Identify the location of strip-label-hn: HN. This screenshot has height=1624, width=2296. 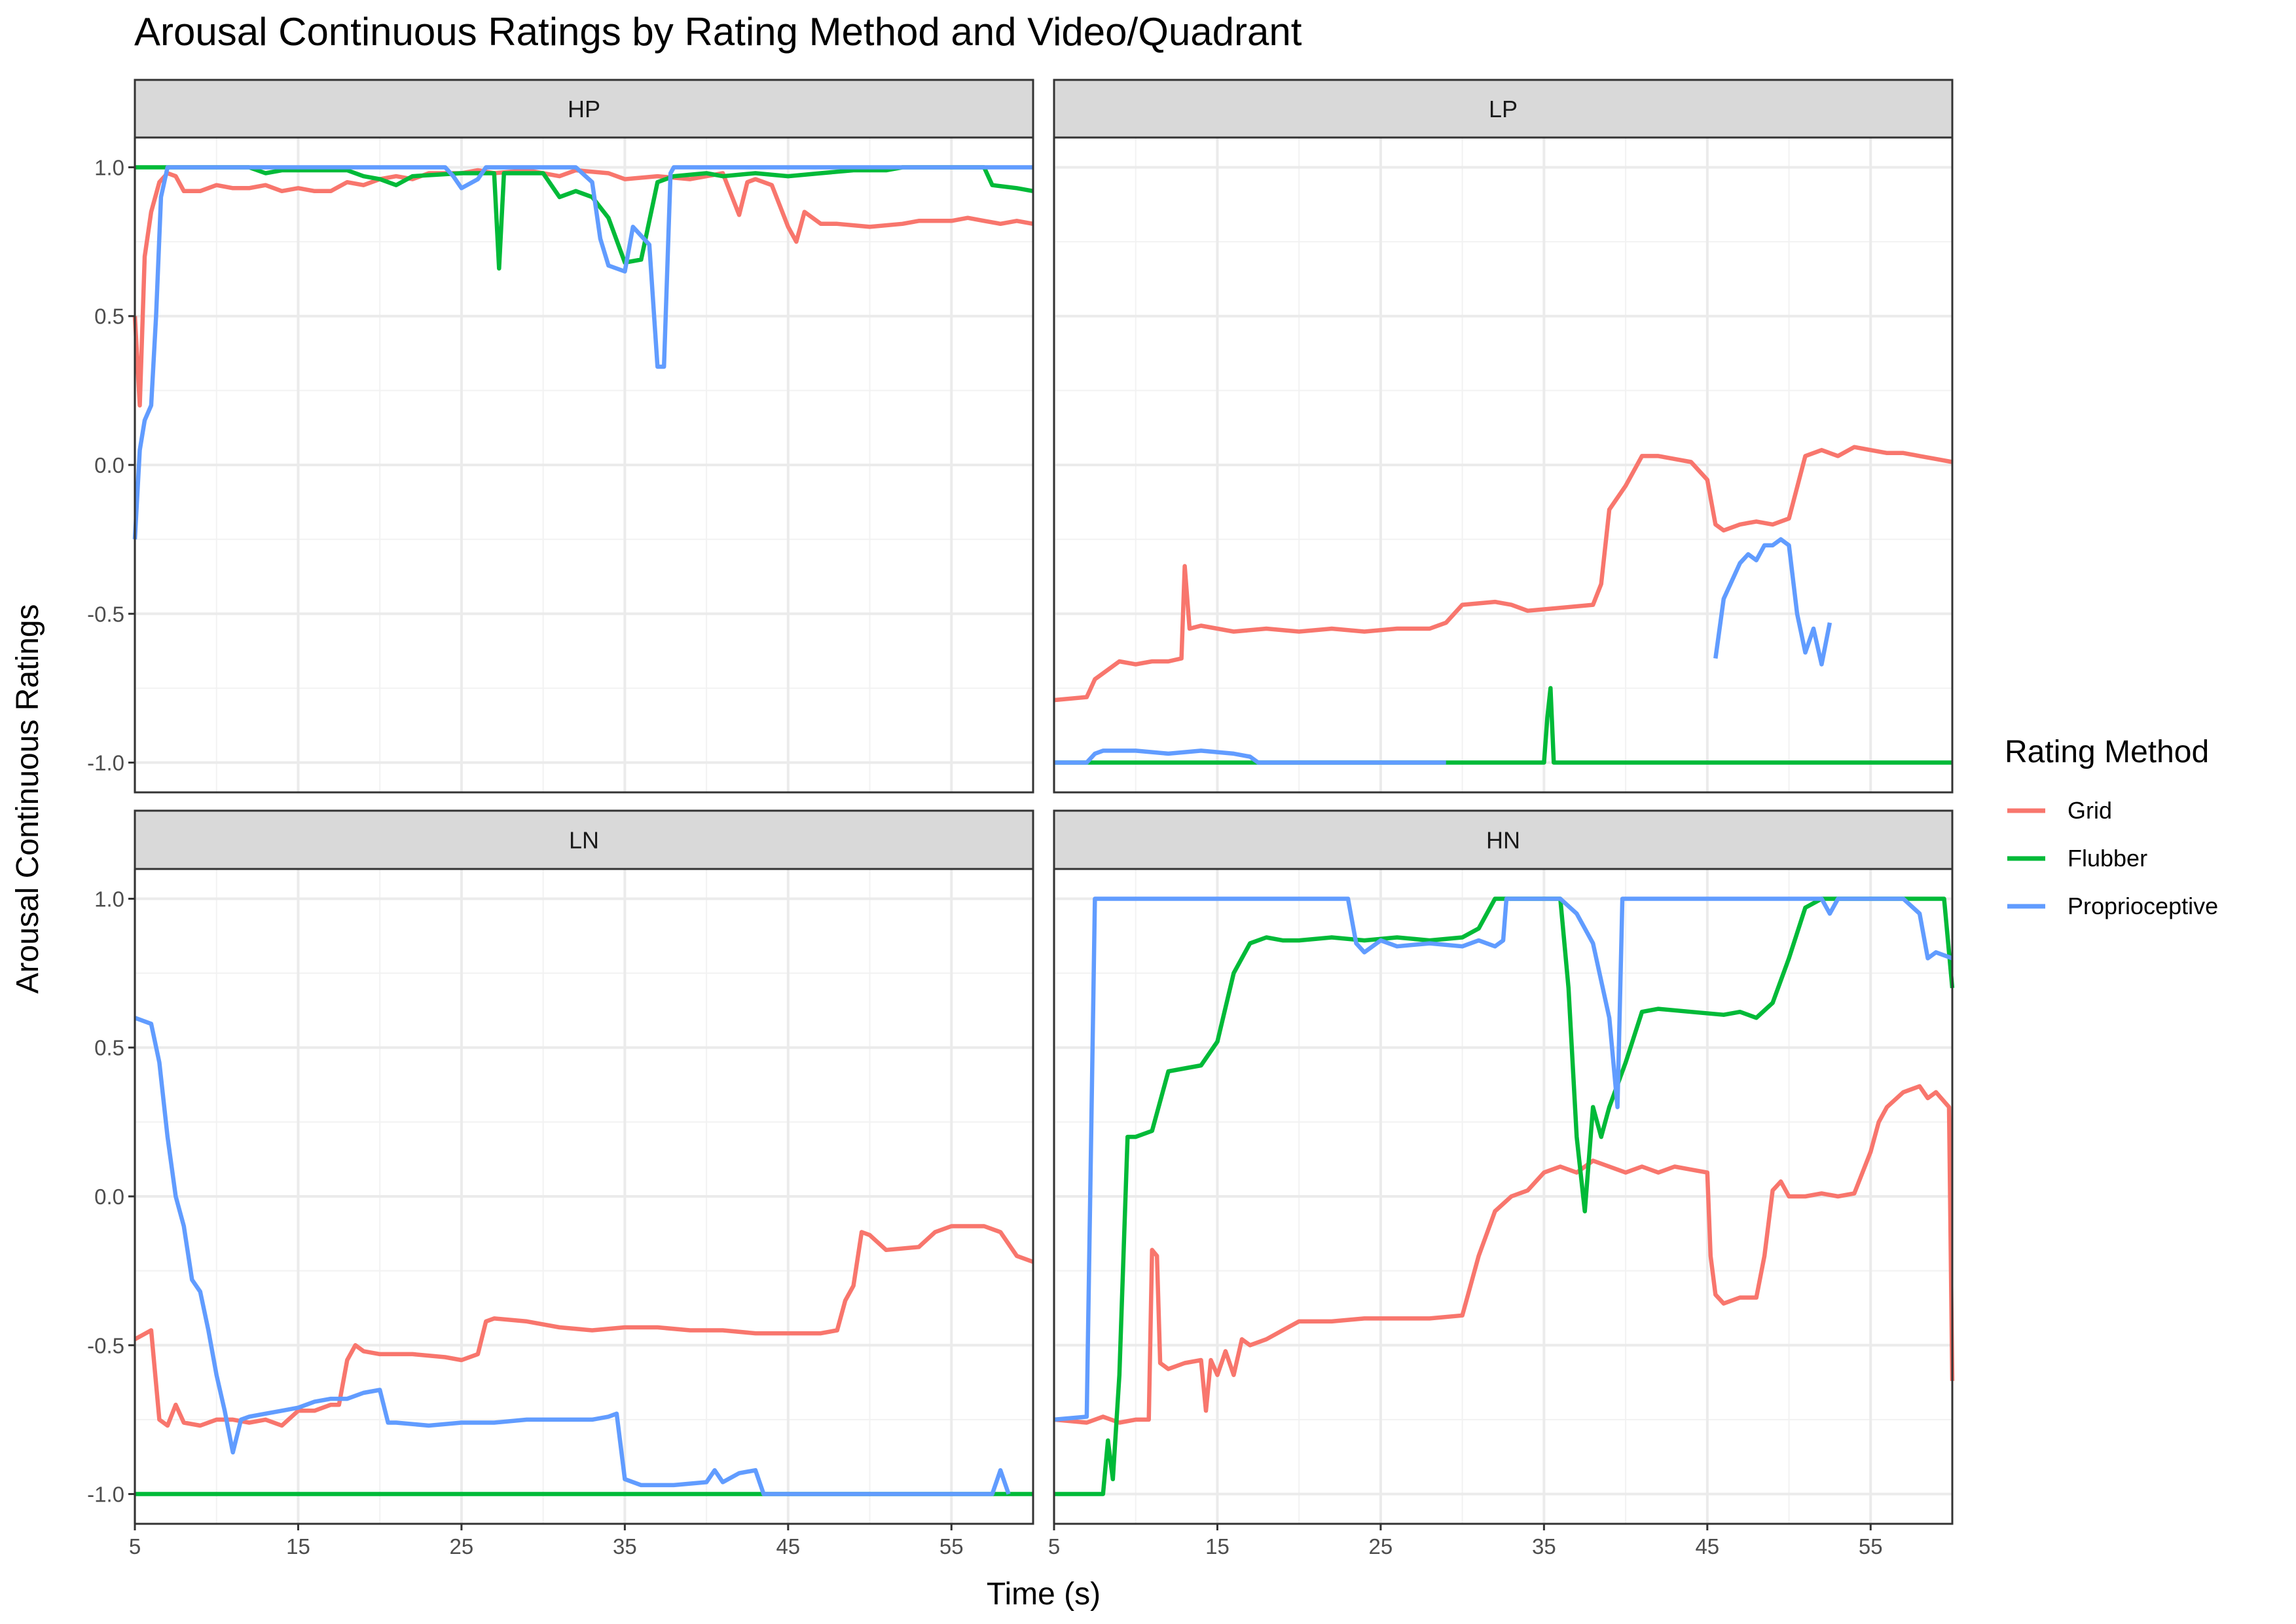
(1503, 840).